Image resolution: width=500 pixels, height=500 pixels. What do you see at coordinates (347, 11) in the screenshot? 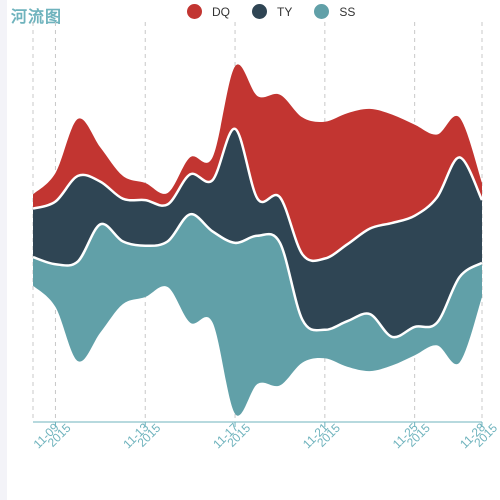
I see `legend-label-ss: SS` at bounding box center [347, 11].